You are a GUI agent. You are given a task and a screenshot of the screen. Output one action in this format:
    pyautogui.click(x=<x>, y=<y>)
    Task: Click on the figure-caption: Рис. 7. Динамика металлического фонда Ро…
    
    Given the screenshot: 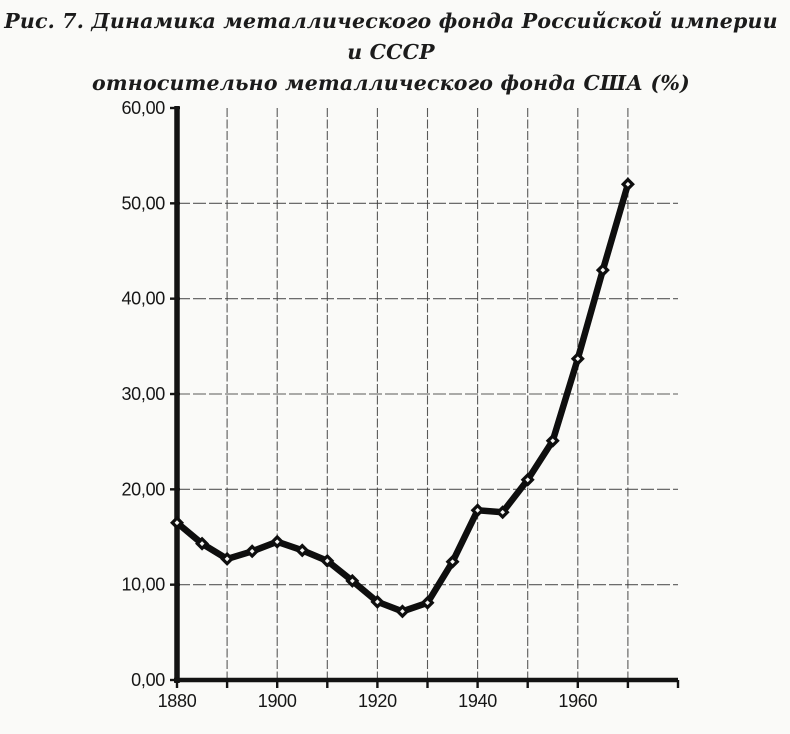 What is the action you would take?
    pyautogui.click(x=391, y=52)
    